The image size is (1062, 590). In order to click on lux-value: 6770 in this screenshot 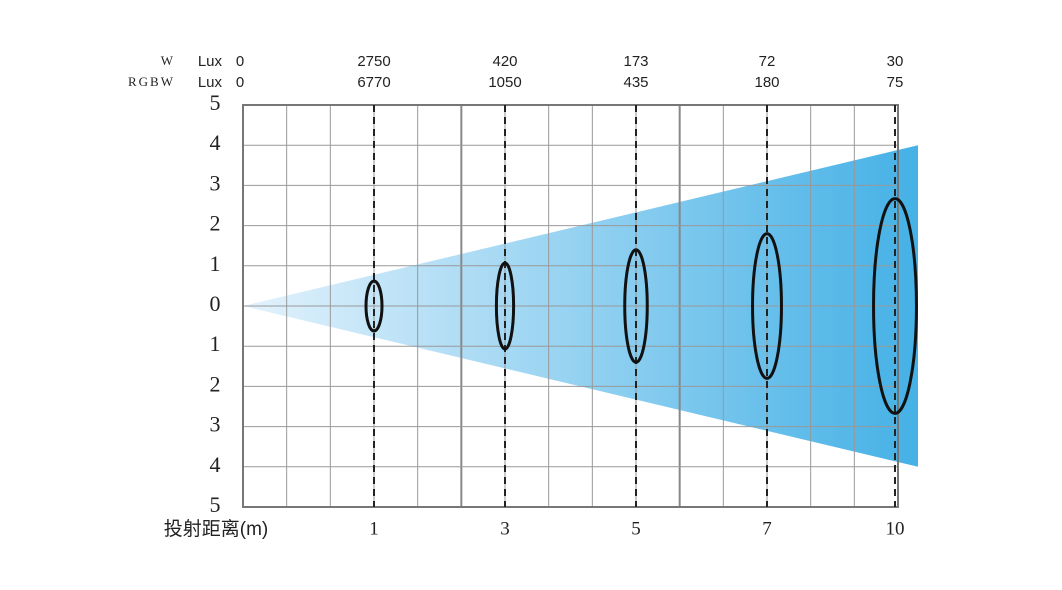, I will do `click(373, 82)`.